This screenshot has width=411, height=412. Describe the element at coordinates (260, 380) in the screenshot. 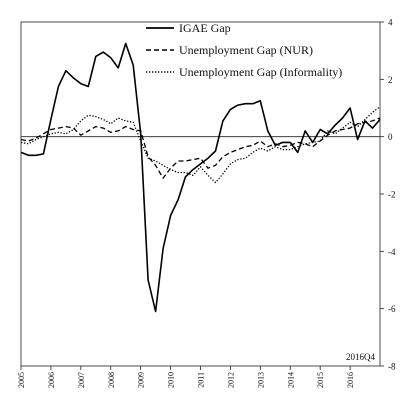

I see `x-tick-label: 2013` at that location.